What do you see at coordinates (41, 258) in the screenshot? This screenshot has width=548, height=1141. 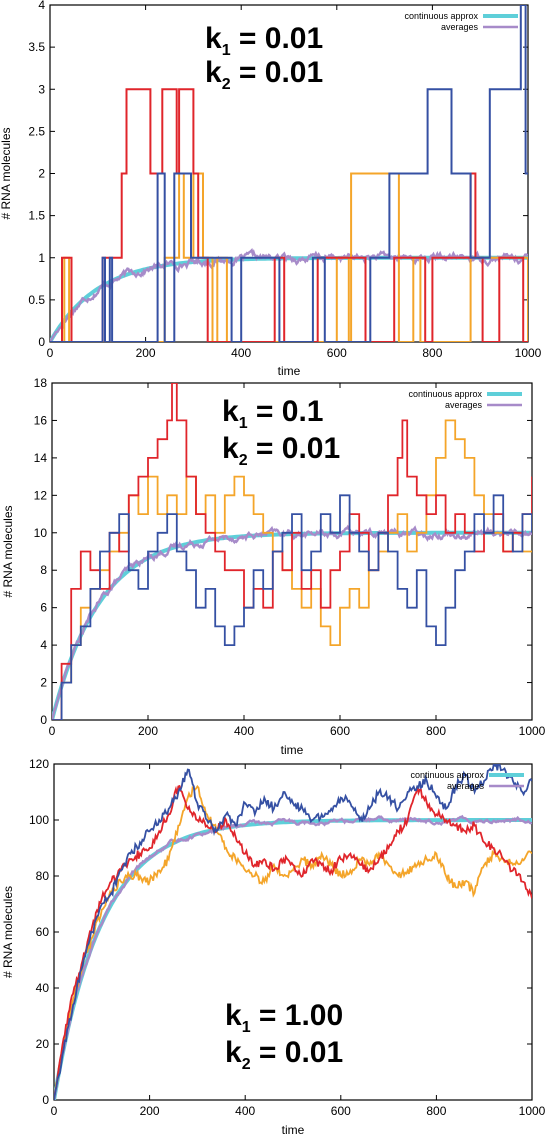 I see `y-tick-label: 1` at bounding box center [41, 258].